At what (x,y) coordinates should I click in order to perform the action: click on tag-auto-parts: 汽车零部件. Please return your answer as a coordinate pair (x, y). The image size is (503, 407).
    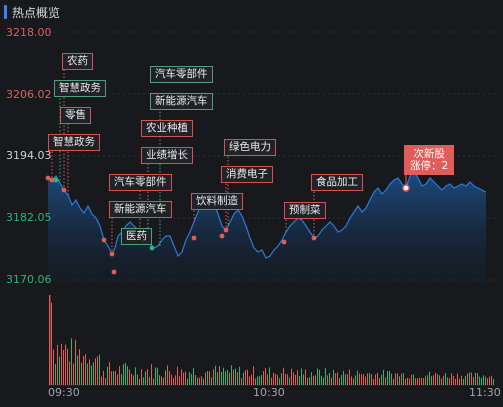
    Looking at the image, I should click on (181, 74).